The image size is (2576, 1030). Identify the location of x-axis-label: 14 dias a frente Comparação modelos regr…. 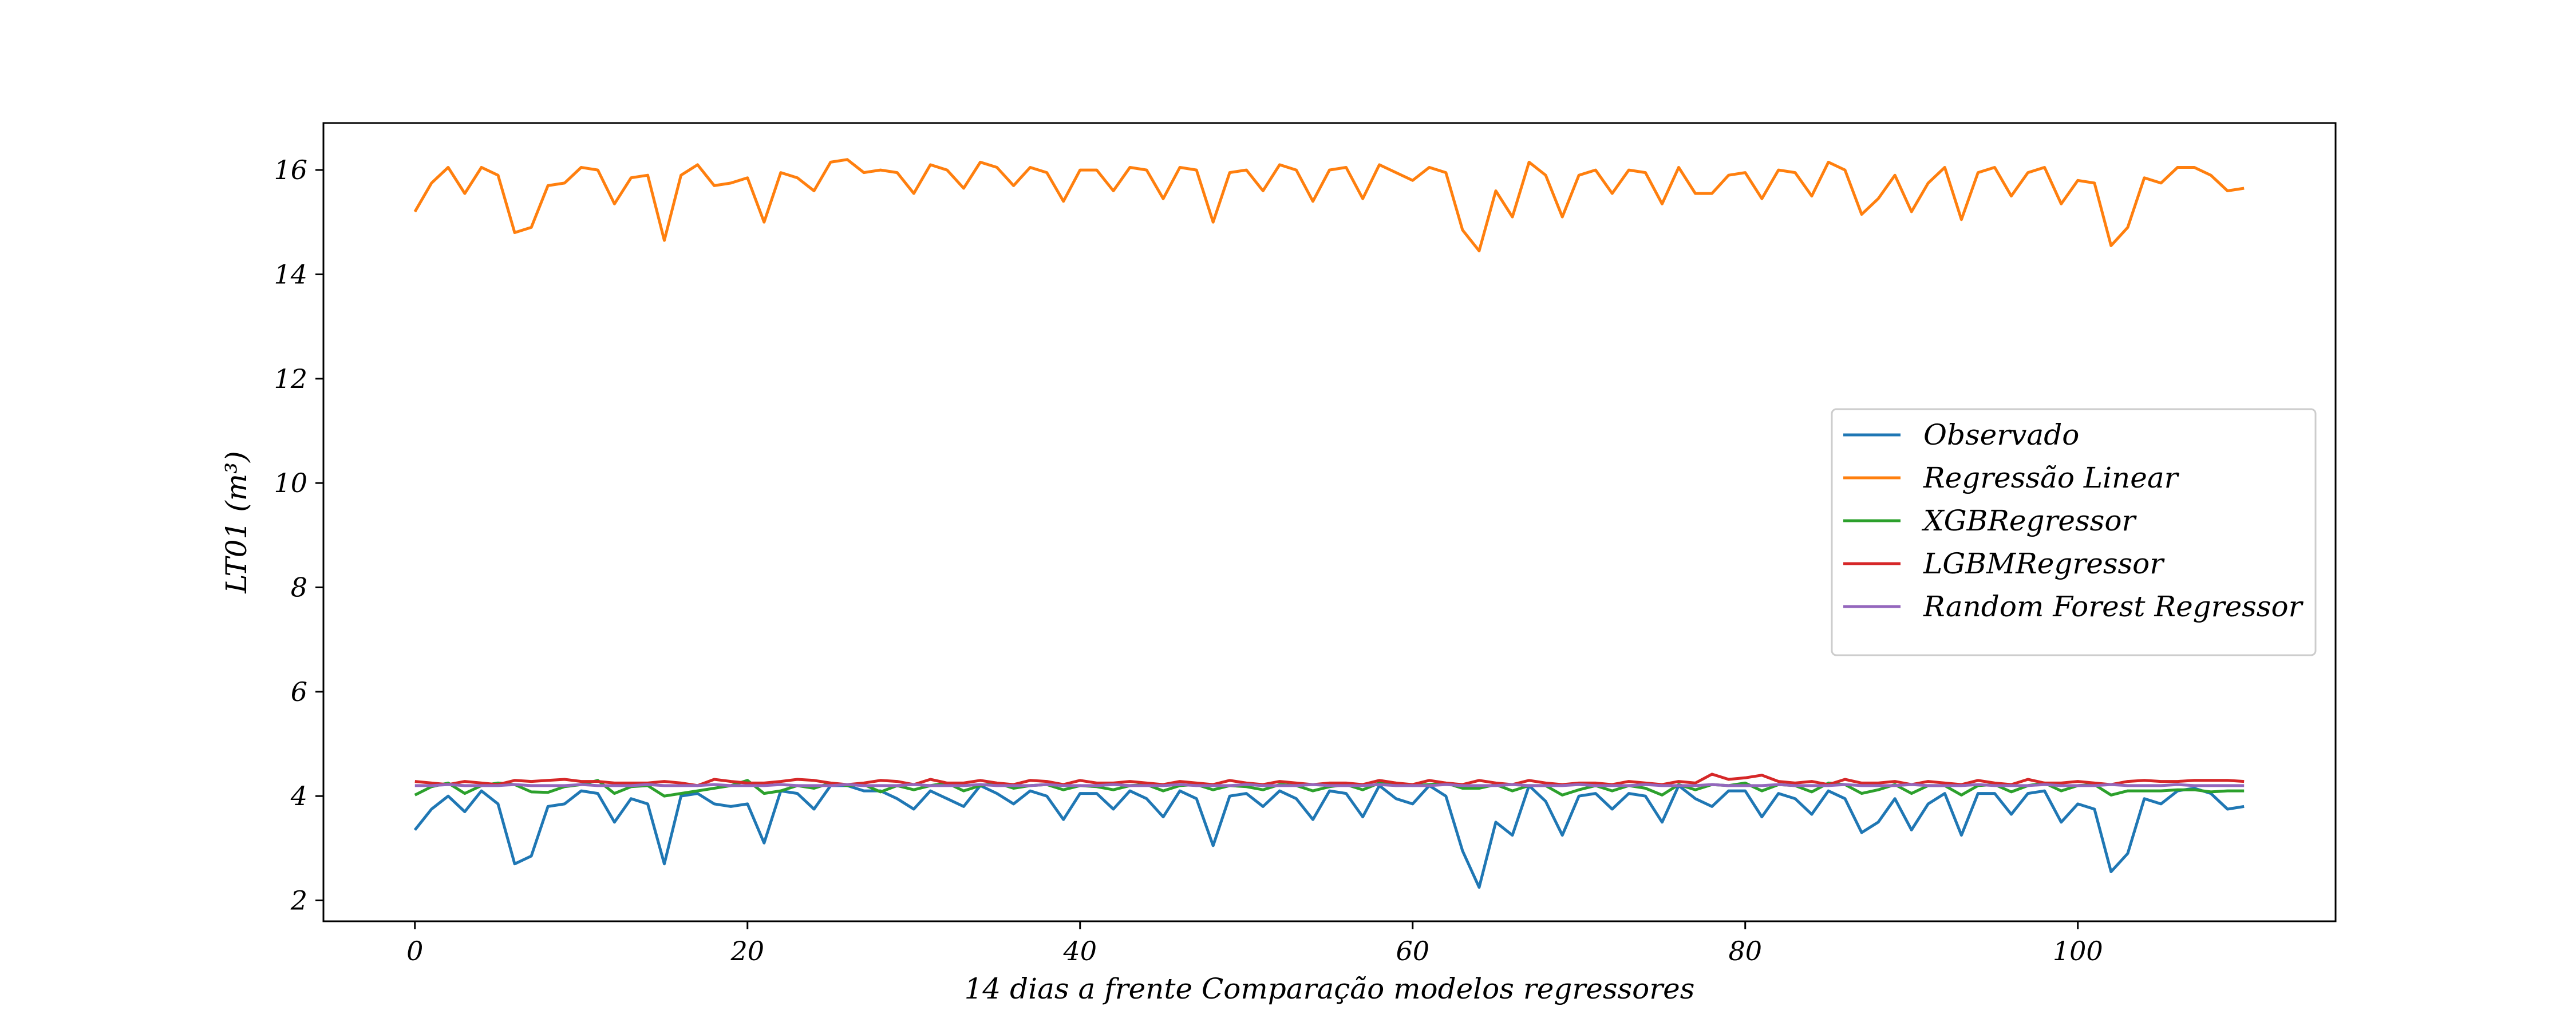
(1330, 988).